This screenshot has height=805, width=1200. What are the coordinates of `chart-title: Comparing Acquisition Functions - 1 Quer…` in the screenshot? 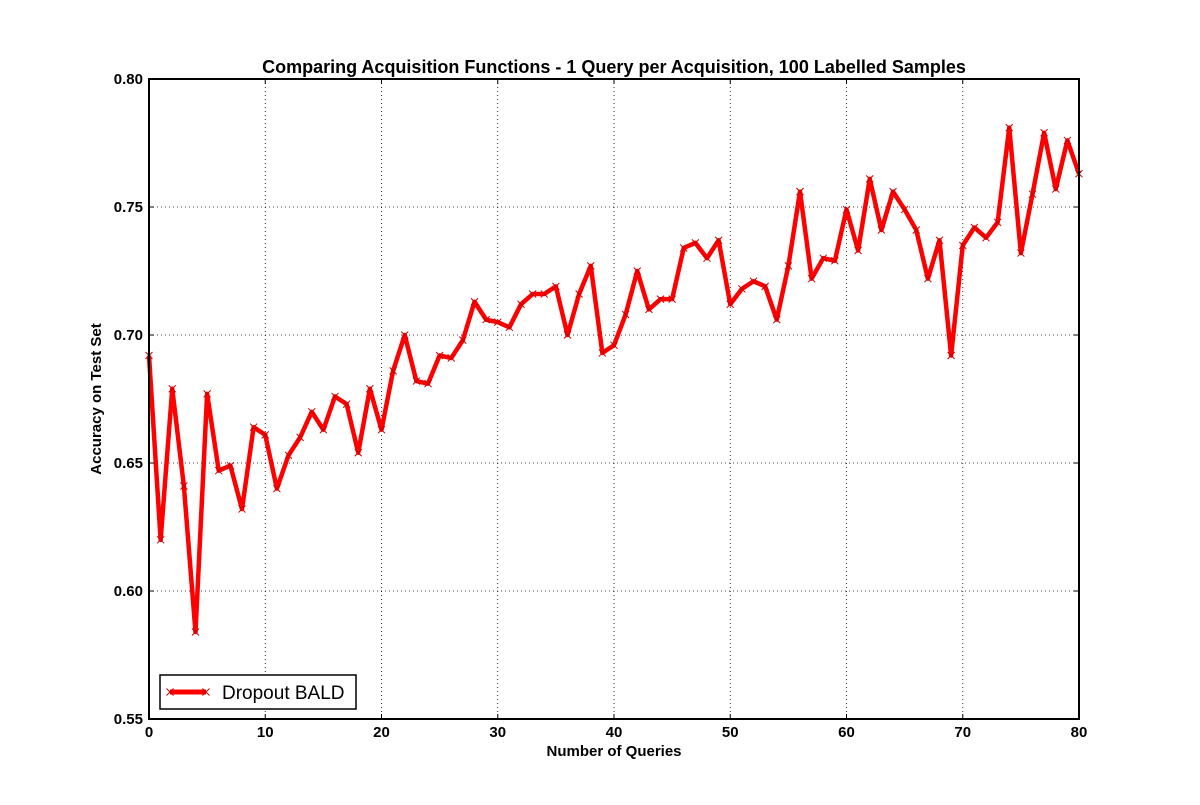 It's located at (614, 67).